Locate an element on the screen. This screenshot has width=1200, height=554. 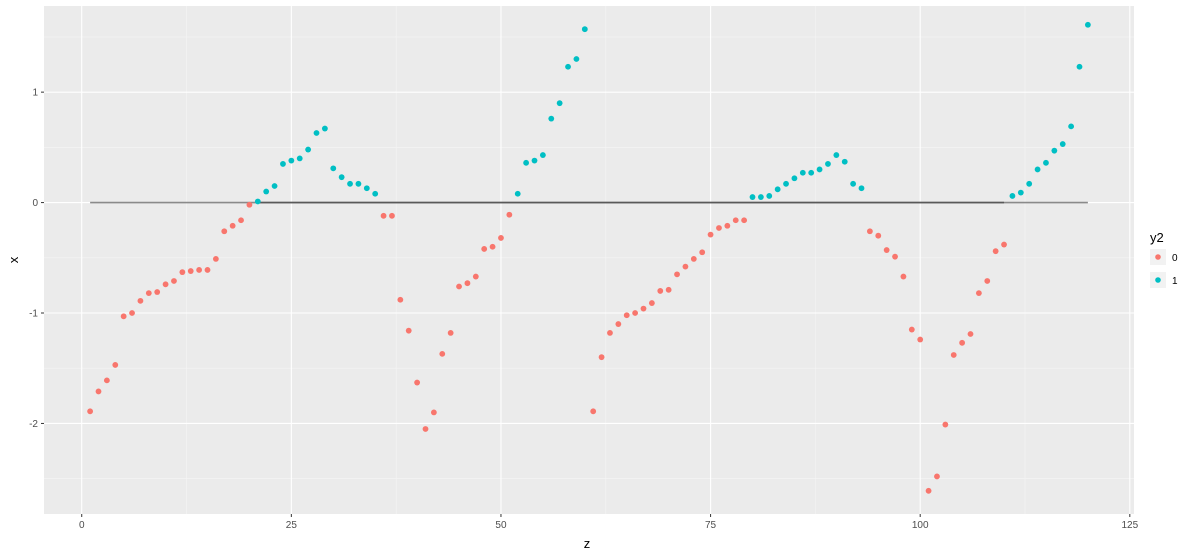
x-tick-label: 75 is located at coordinates (711, 525).